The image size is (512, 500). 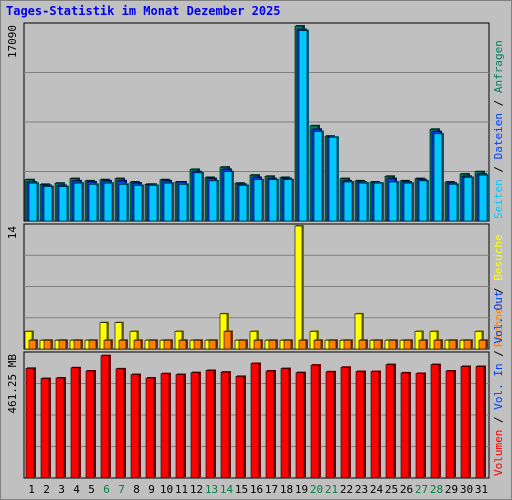 What do you see at coordinates (12, 41) in the screenshot?
I see `y-max-label-top: 17090` at bounding box center [12, 41].